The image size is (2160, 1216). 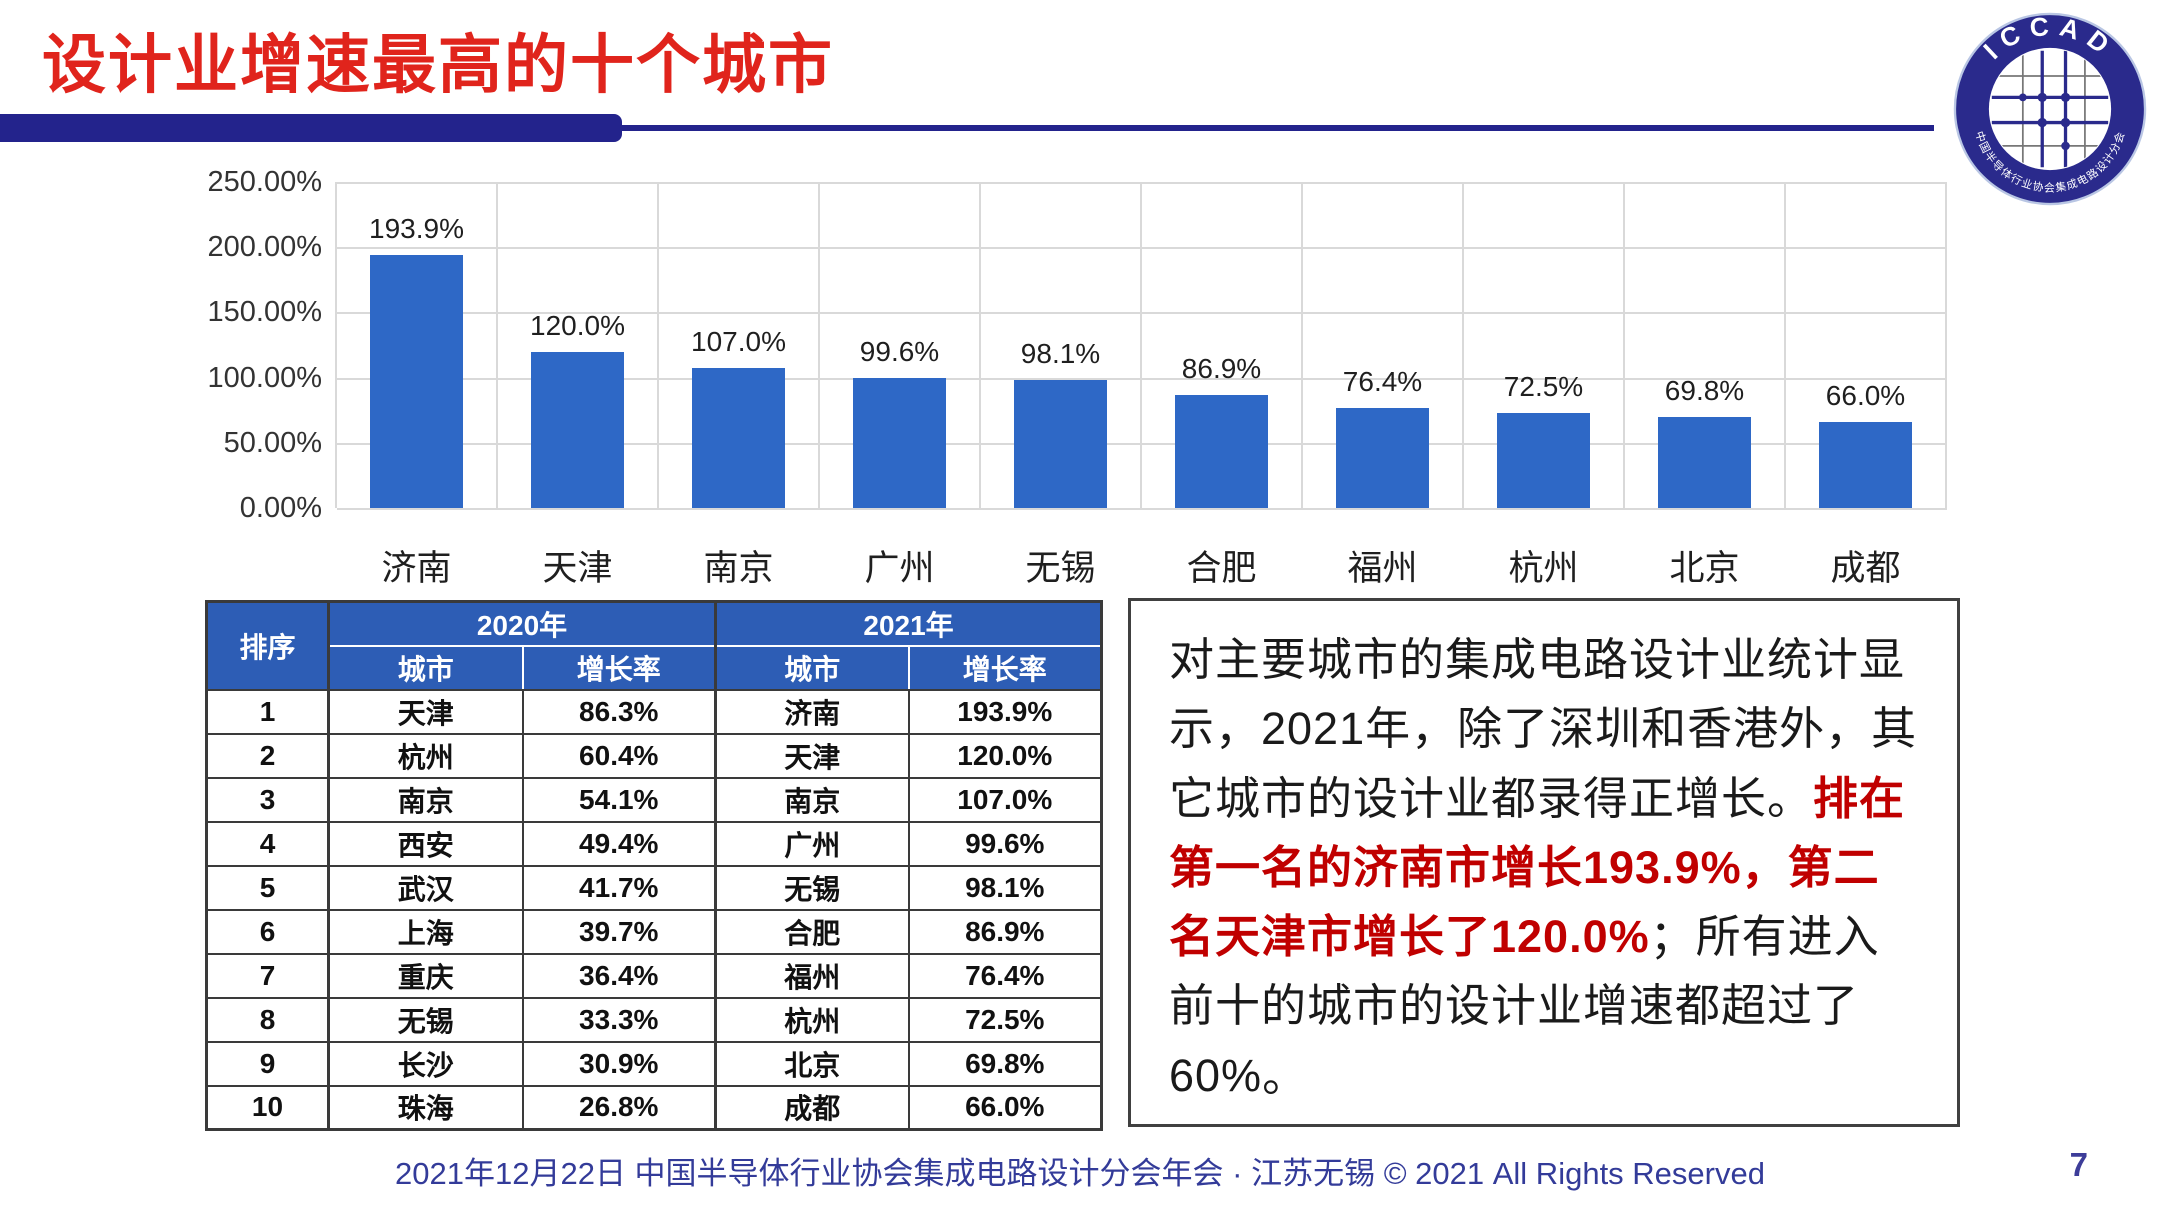 I want to click on table-row: 5 武汉 41.7% 无锡 98.1%, so click(x=654, y=887).